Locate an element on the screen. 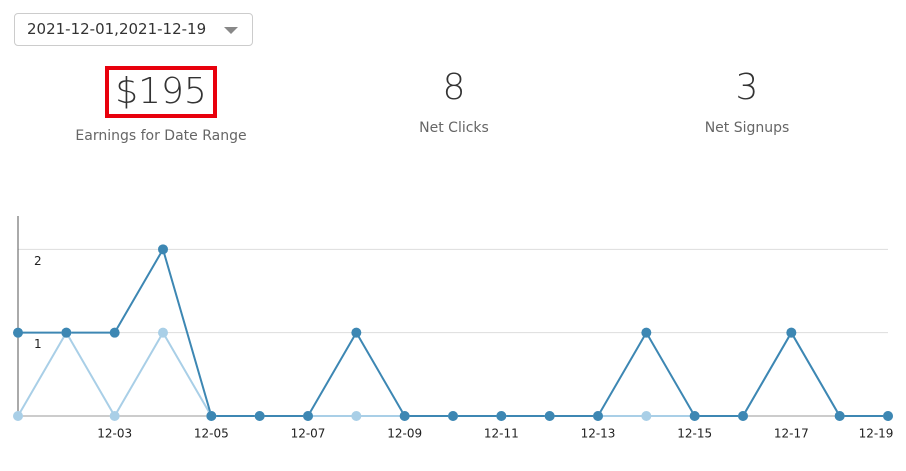 The image size is (906, 471). x-tick-label: 12-07 is located at coordinates (308, 434).